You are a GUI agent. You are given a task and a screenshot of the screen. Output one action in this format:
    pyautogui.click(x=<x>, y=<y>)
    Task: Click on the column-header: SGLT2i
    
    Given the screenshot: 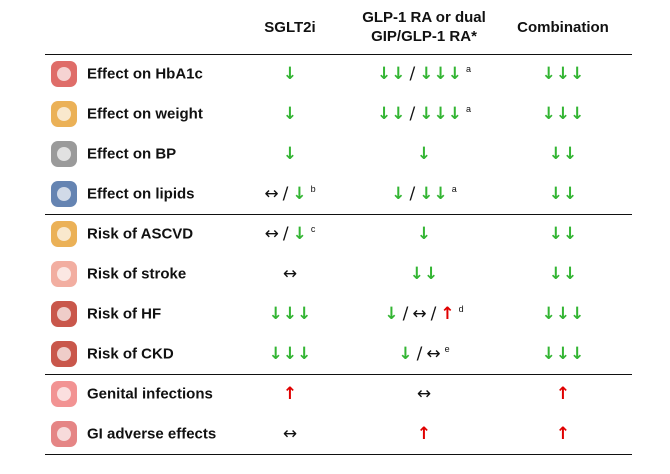 What is the action you would take?
    pyautogui.click(x=289, y=27)
    